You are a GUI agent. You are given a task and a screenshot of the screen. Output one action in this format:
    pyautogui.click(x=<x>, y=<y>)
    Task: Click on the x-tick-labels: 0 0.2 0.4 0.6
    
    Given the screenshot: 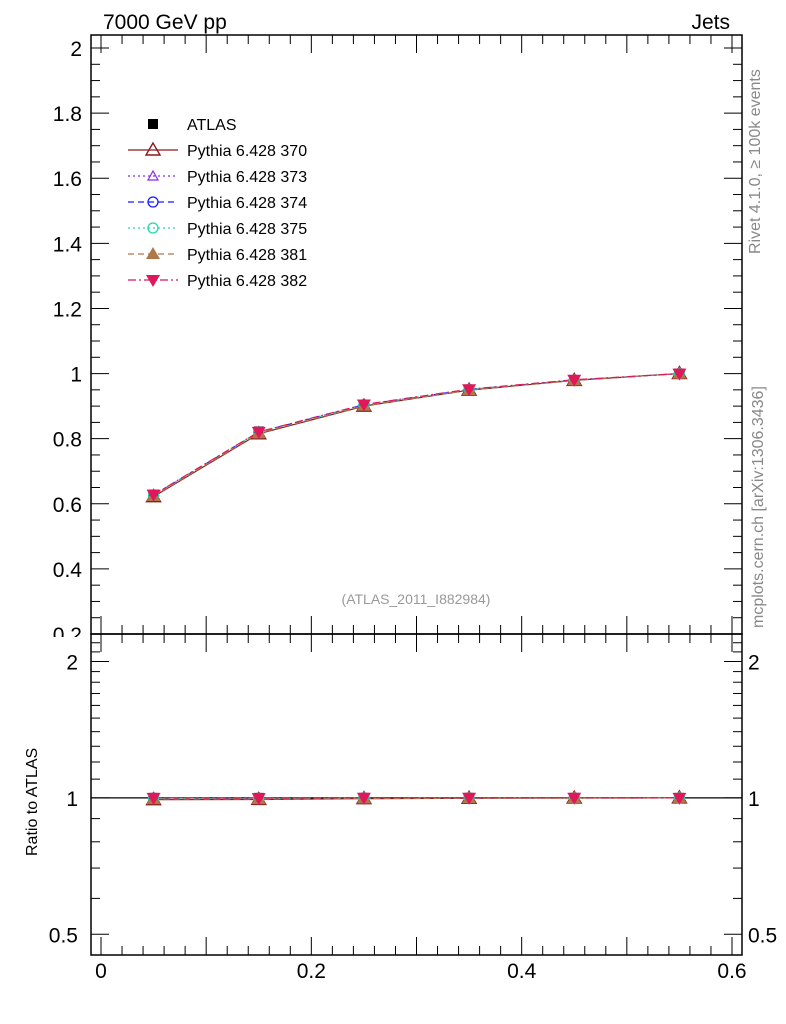 What is the action you would take?
    pyautogui.click(x=420, y=971)
    